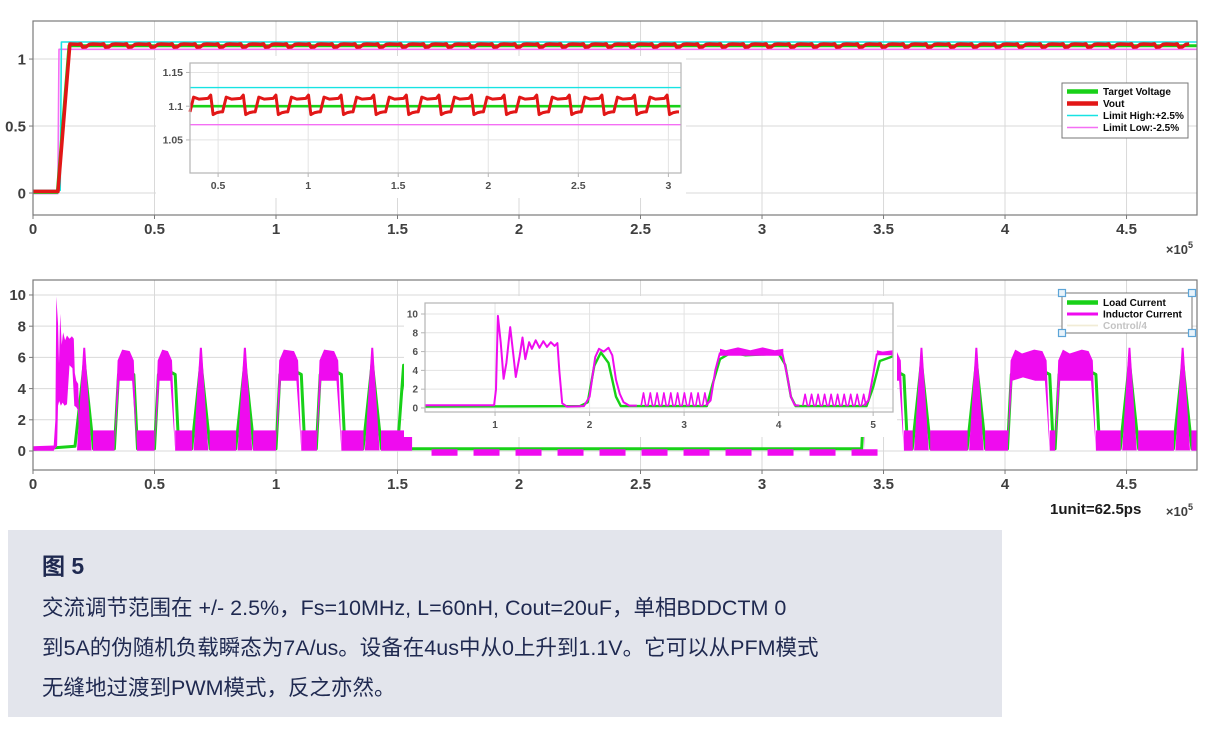 The width and height of the screenshot is (1215, 734). What do you see at coordinates (1137, 92) in the screenshot?
I see `legend-label: Target Voltage` at bounding box center [1137, 92].